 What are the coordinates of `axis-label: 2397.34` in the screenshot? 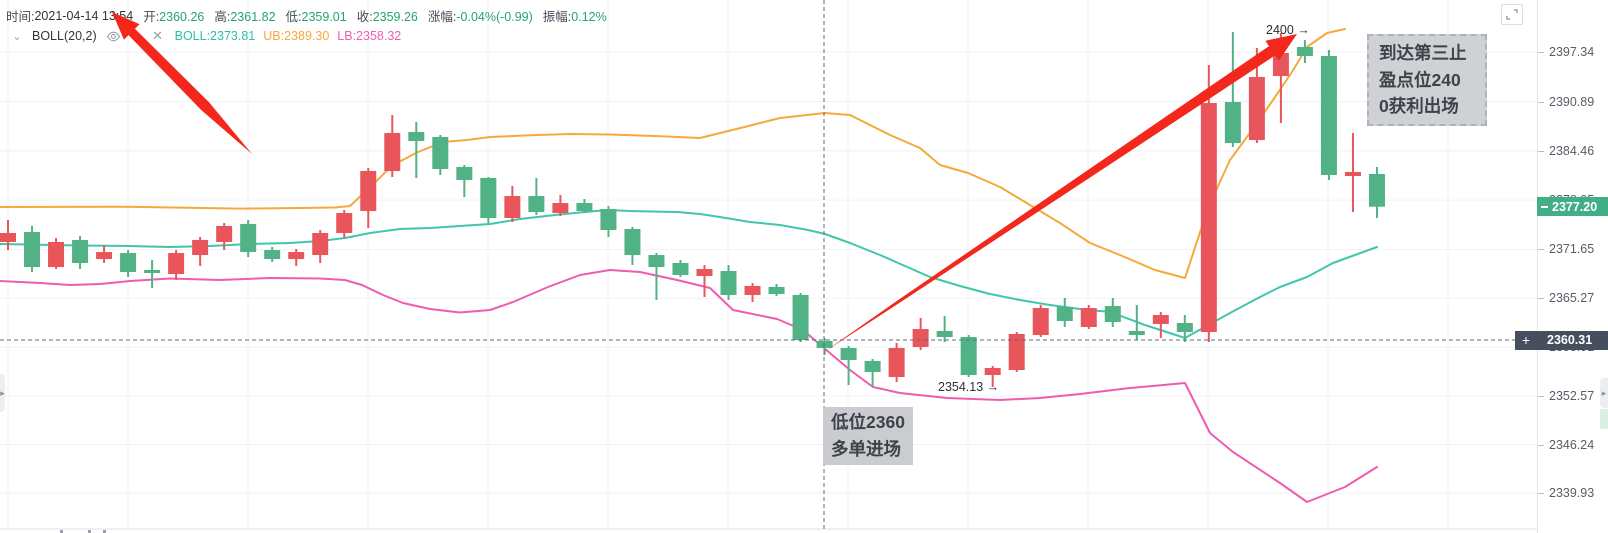 It's located at (1572, 52).